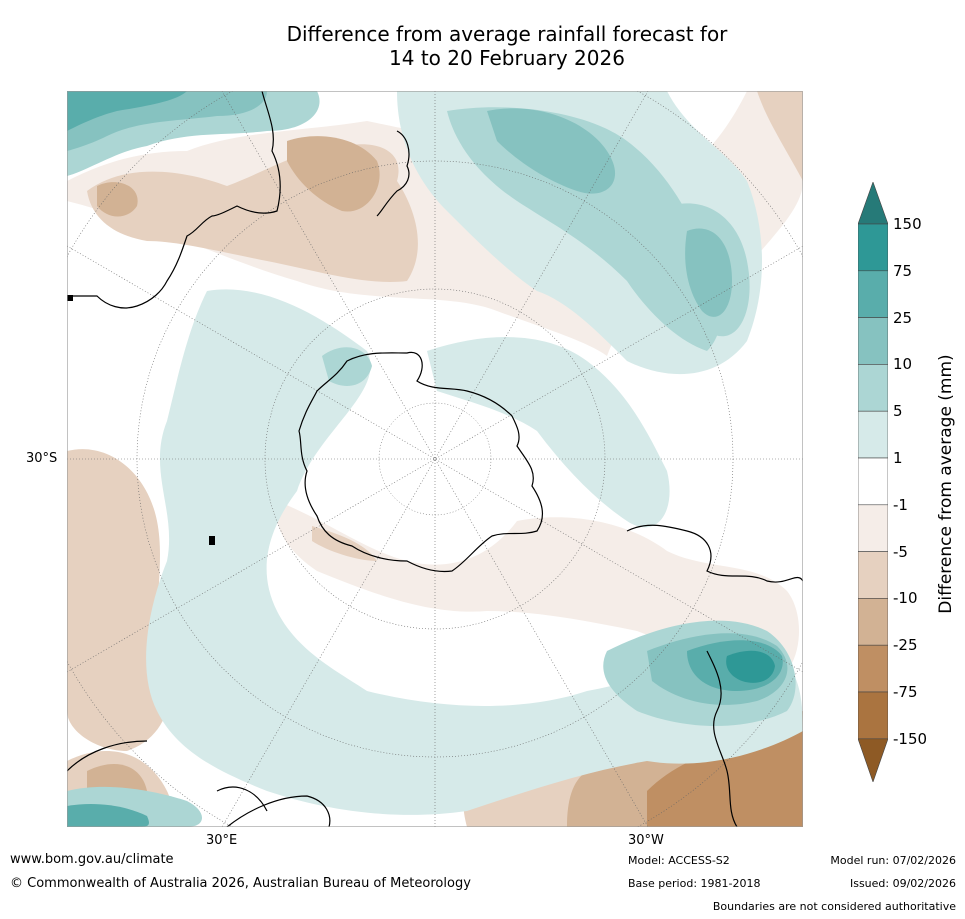  What do you see at coordinates (548, 432) in the screenshot?
I see `teal-region-antarctic-sector` at bounding box center [548, 432].